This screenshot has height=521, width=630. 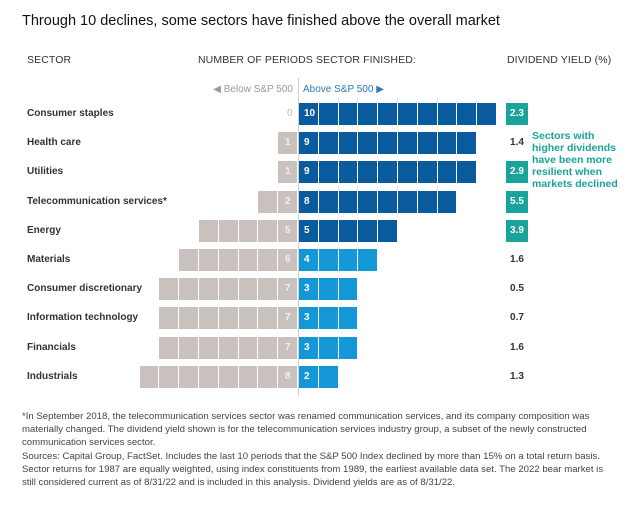 I want to click on sector-label: Consumer discretionary, so click(x=85, y=289).